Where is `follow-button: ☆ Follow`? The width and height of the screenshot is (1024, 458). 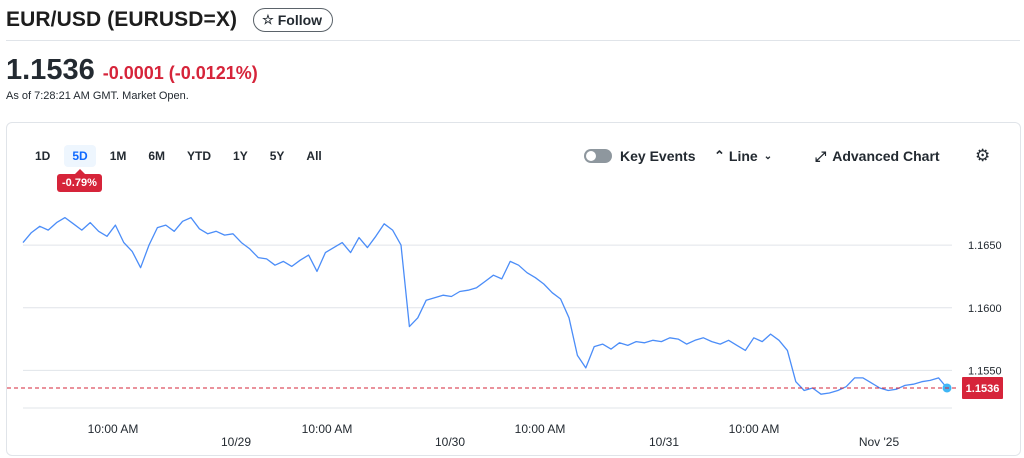
follow-button: ☆ Follow is located at coordinates (293, 20).